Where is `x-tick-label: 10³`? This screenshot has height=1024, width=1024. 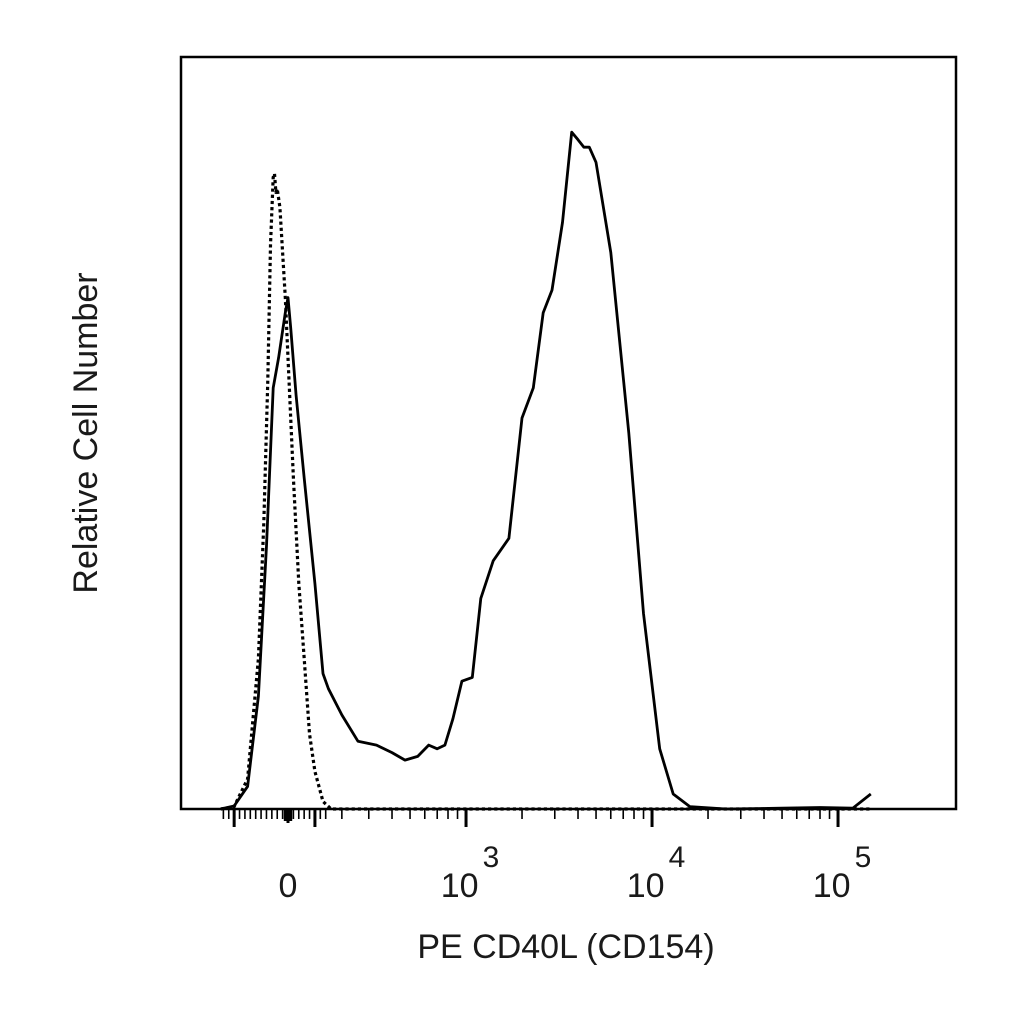
x-tick-label: 10³ is located at coordinates (470, 873).